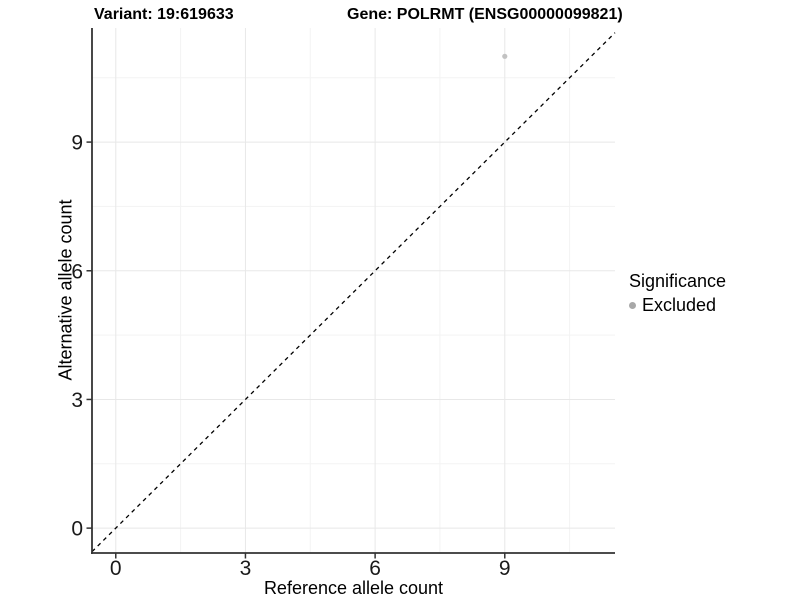  I want to click on y-axis-title: Alternative allele count, so click(65, 290).